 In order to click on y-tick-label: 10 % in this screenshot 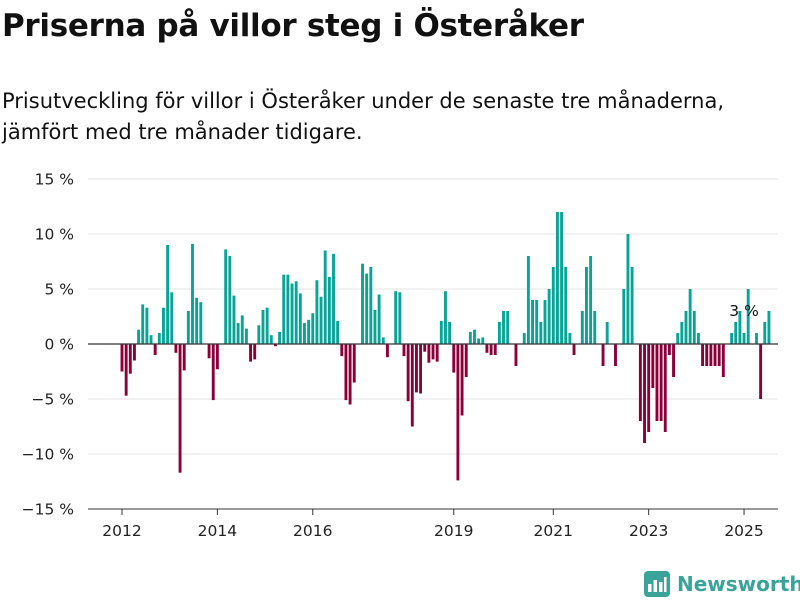, I will do `click(54, 235)`.